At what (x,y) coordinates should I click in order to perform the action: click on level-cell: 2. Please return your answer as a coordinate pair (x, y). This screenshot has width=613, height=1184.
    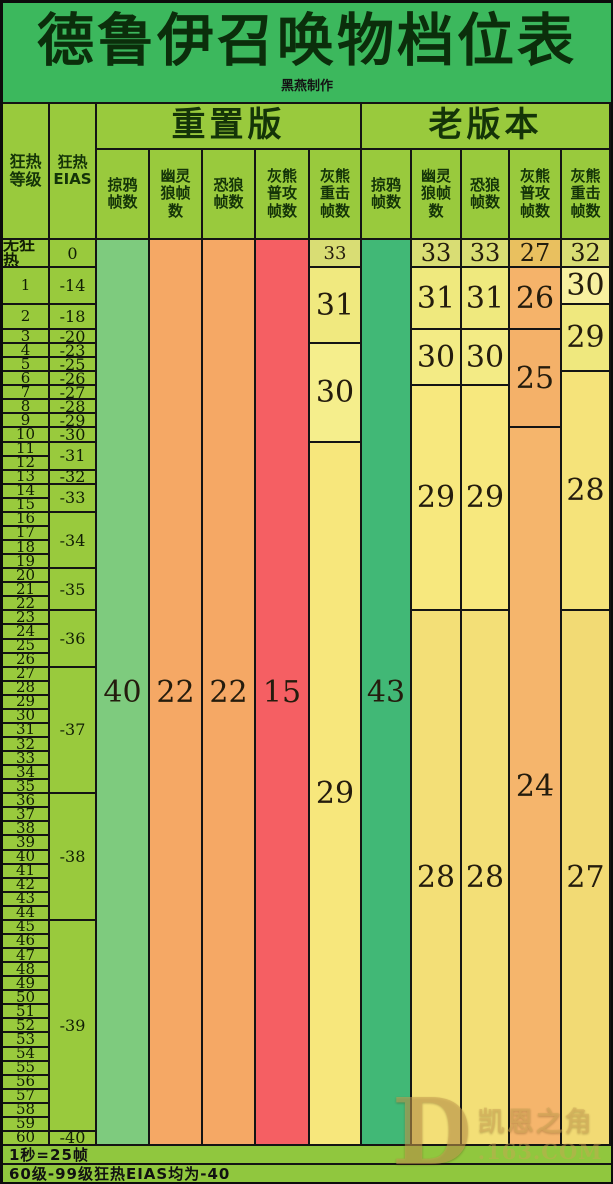
    Looking at the image, I should click on (26, 317).